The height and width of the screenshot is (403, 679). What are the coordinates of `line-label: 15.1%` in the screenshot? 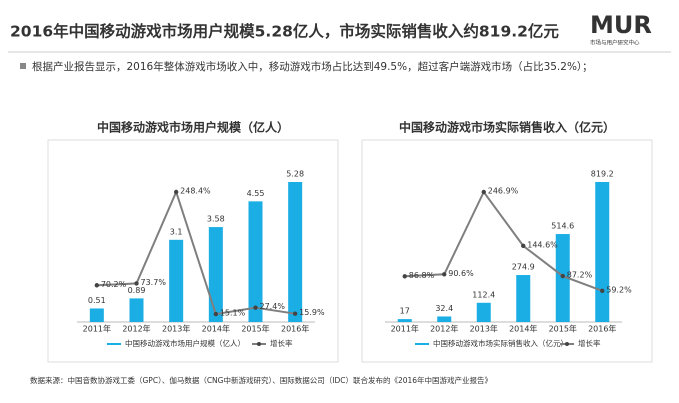 It's located at (233, 313).